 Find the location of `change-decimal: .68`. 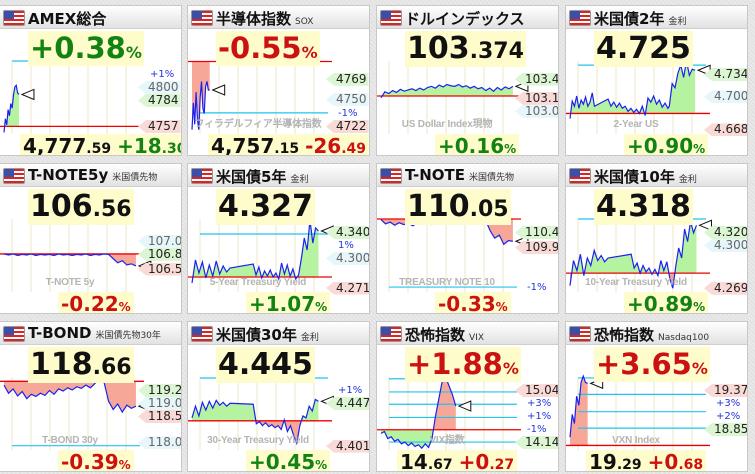

change-decimal: .68 is located at coordinates (691, 464).